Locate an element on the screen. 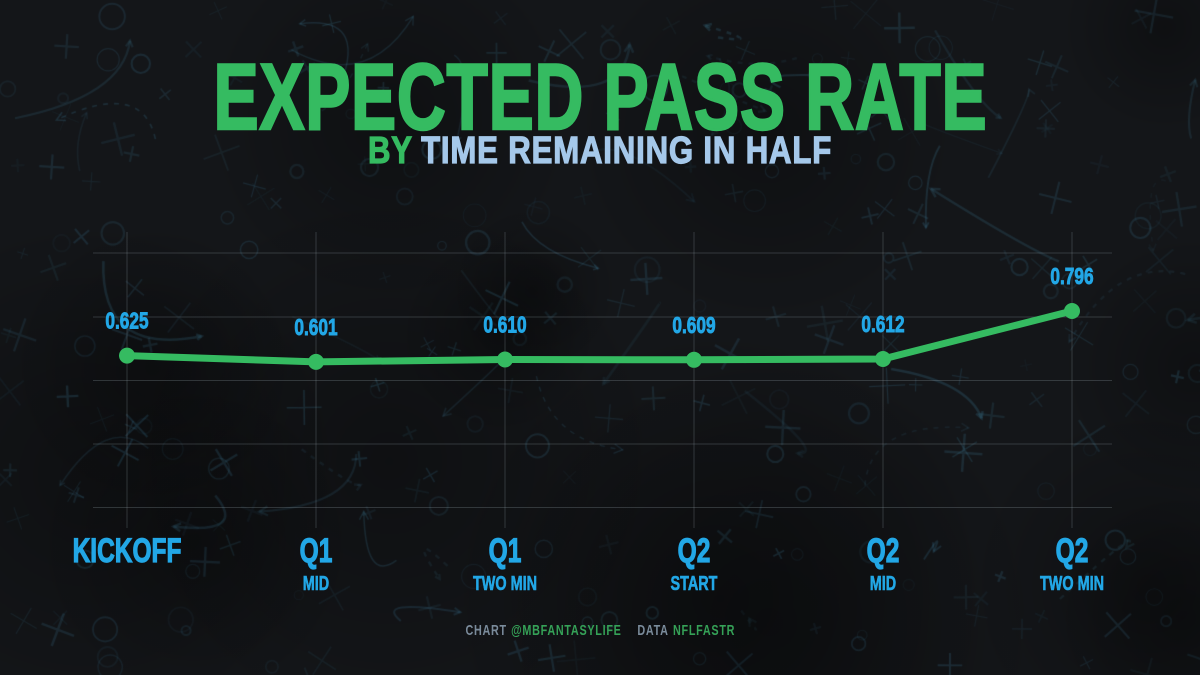 This screenshot has height=675, width=1200. x-axis-label-q2-two-min: Q2 TWO MIN is located at coordinates (1072, 563).